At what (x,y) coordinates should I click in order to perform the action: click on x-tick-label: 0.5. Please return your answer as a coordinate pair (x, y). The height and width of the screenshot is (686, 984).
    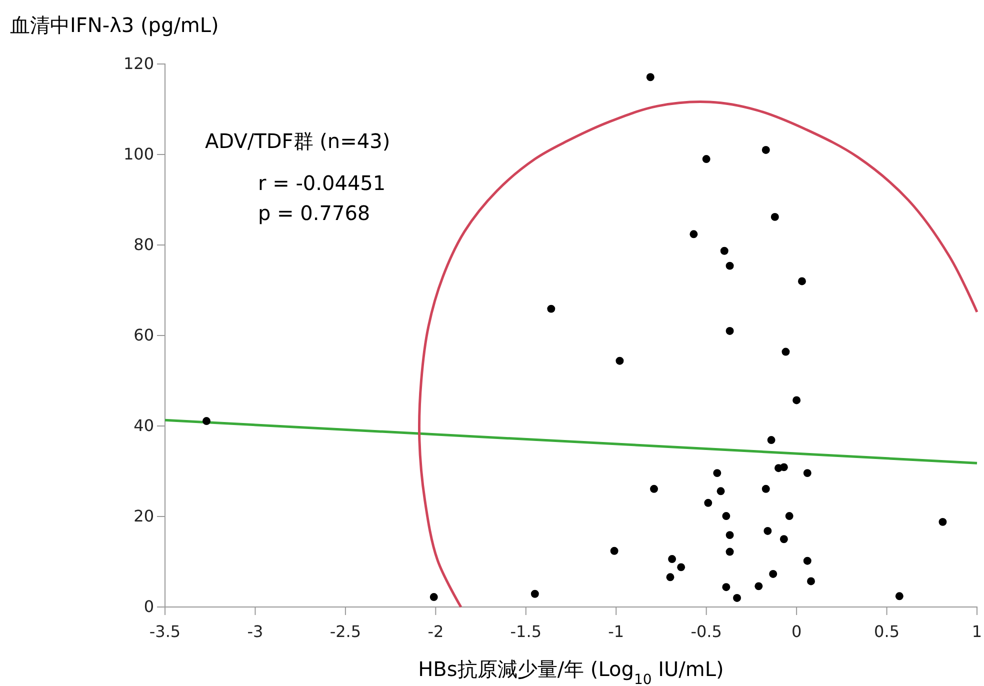
    Looking at the image, I should click on (887, 632).